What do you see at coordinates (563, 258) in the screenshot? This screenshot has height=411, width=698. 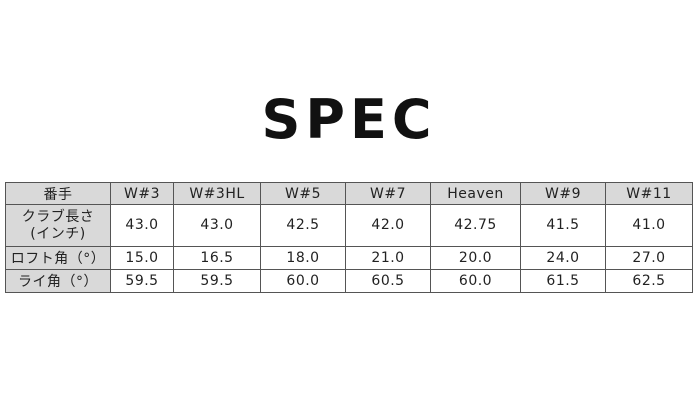 I see `table-cell: 24.0` at bounding box center [563, 258].